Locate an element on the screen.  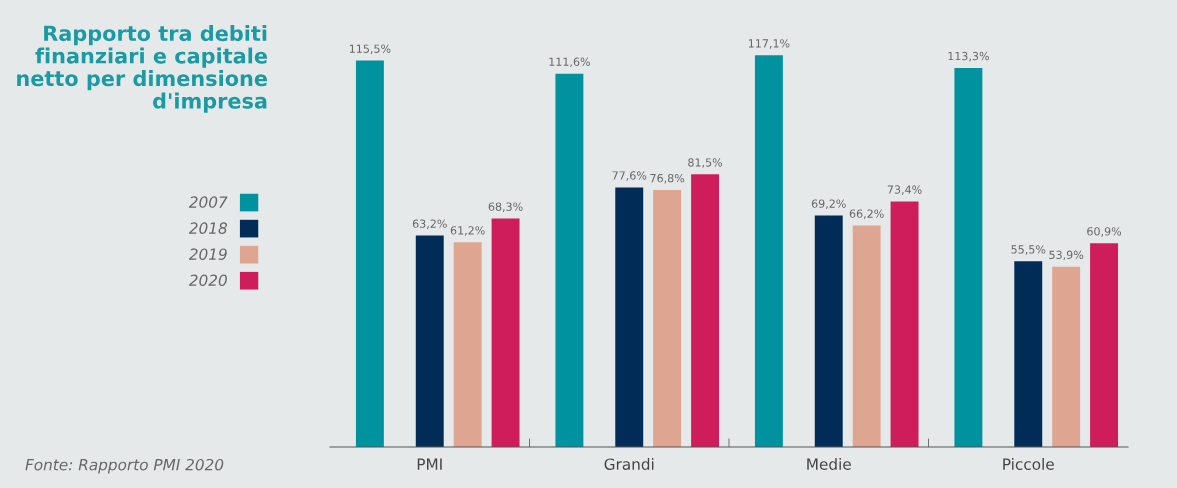
data-label: 61,2% is located at coordinates (467, 231).